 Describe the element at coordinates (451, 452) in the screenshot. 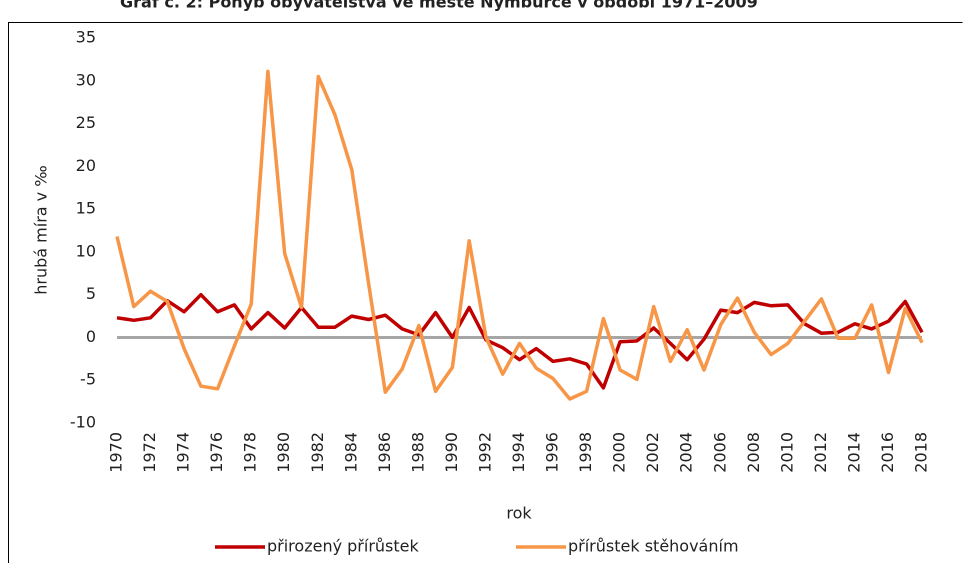

I see `x-tick-label: 1990` at that location.